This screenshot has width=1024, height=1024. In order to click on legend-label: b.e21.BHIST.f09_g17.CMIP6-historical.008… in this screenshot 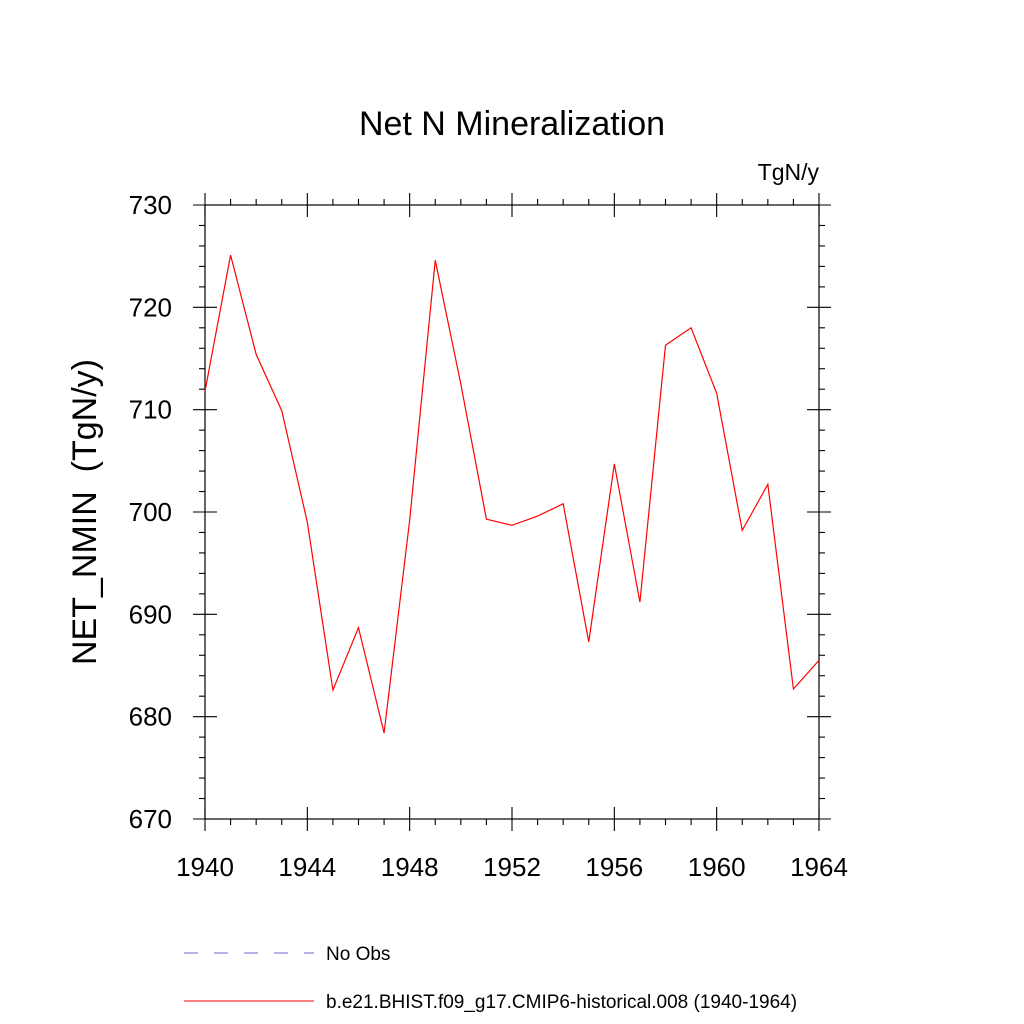, I will do `click(561, 1002)`.